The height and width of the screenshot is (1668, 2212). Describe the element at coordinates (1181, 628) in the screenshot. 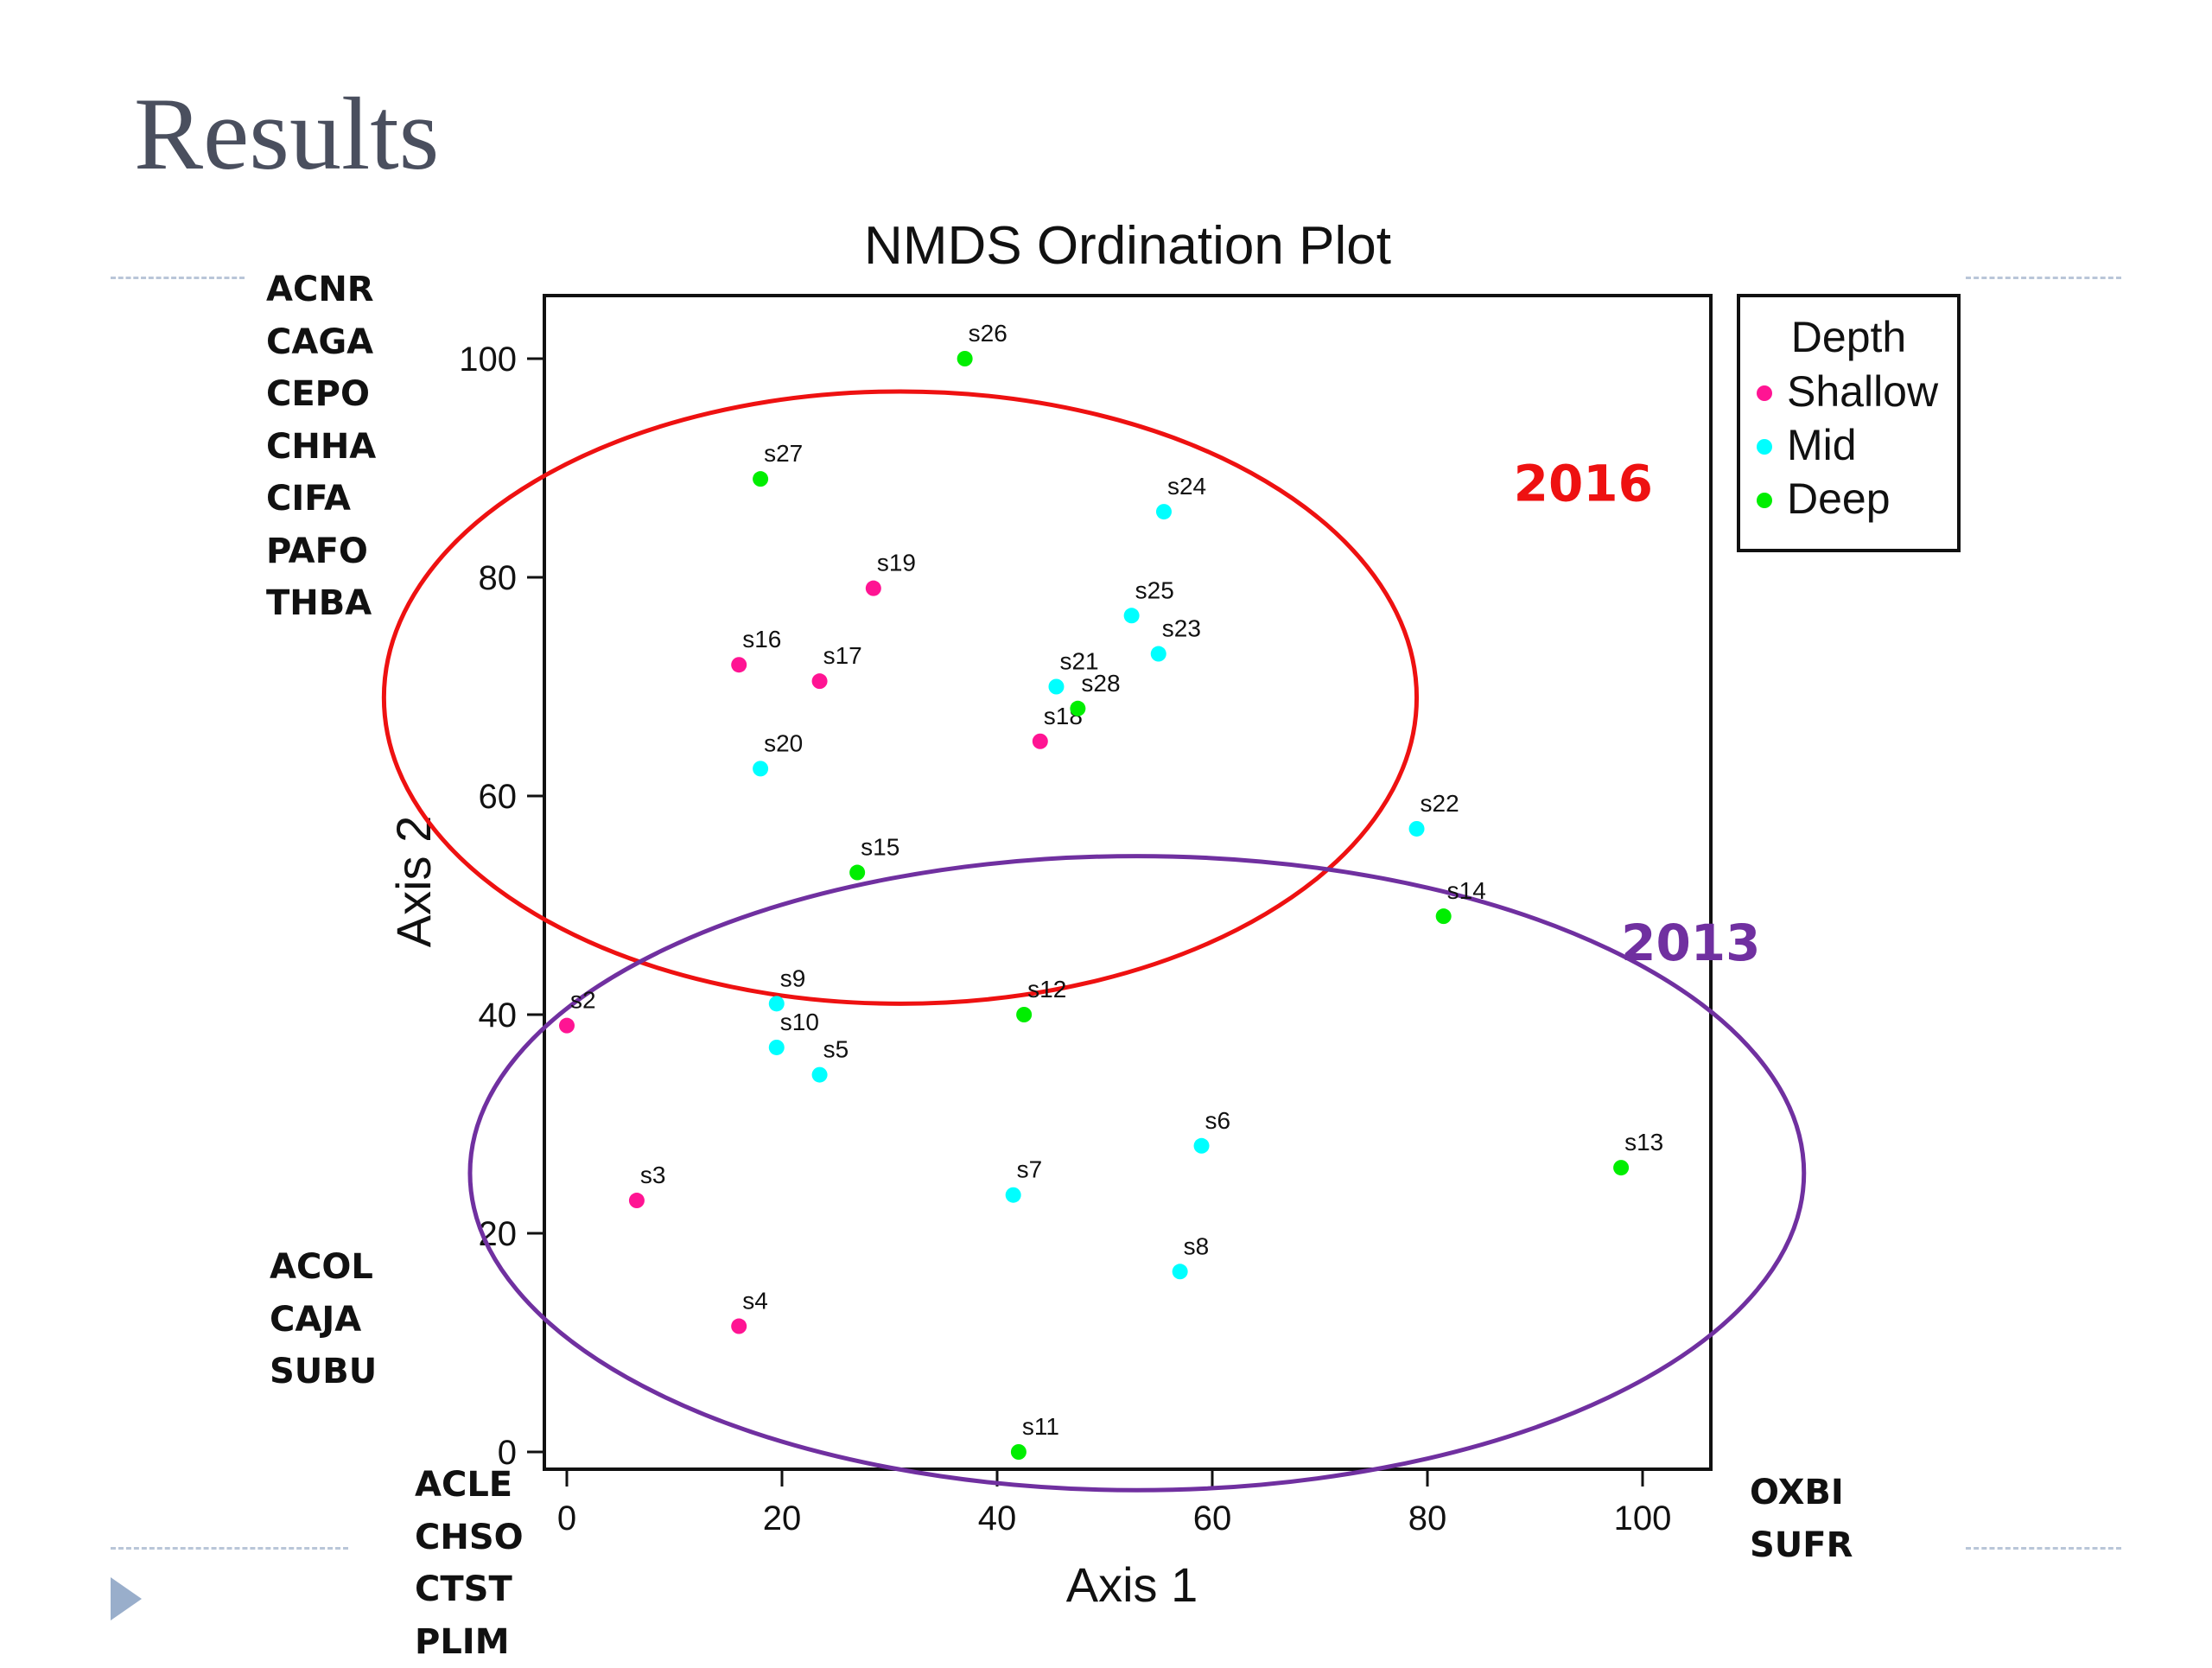

I see `point-label-s23: s23` at that location.